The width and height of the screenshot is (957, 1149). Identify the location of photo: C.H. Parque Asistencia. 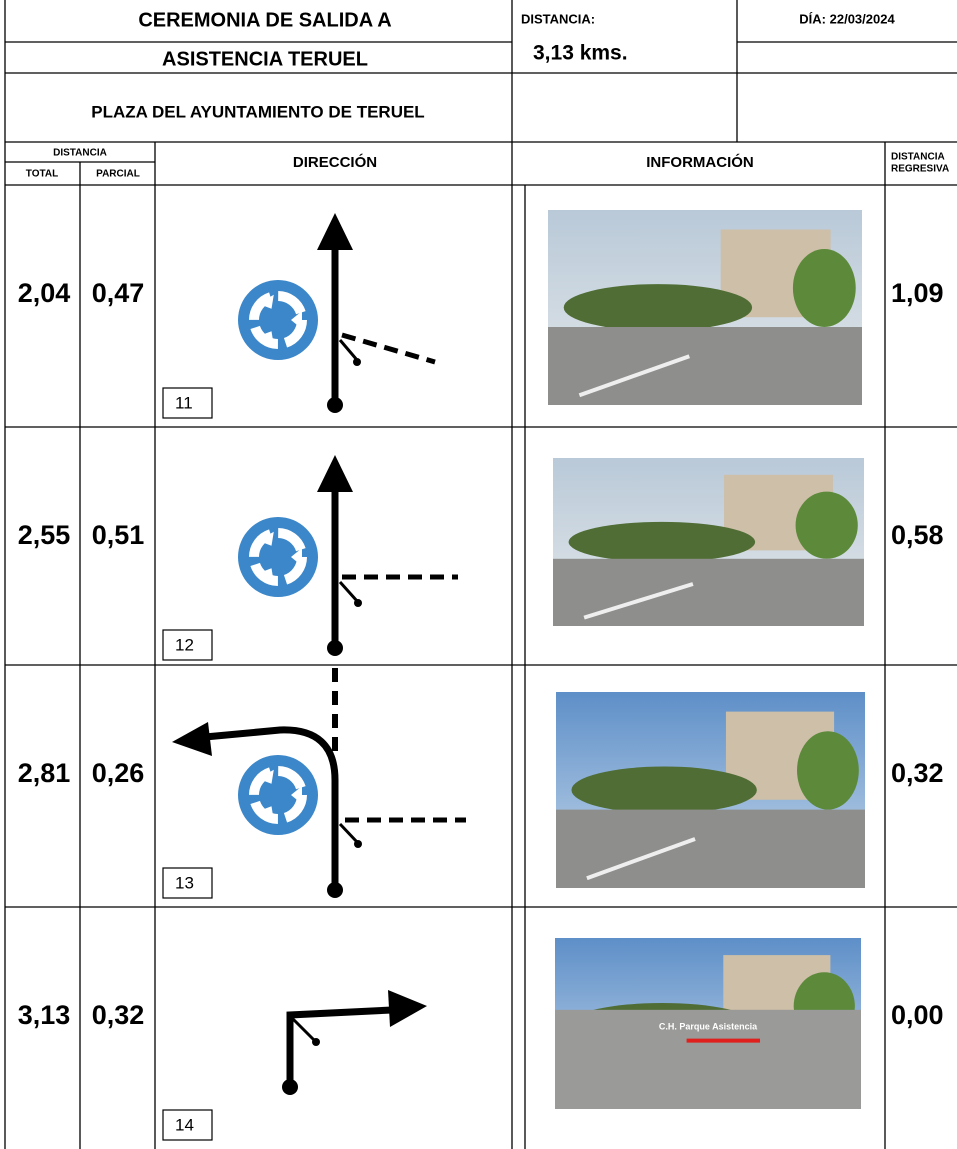
(708, 1023).